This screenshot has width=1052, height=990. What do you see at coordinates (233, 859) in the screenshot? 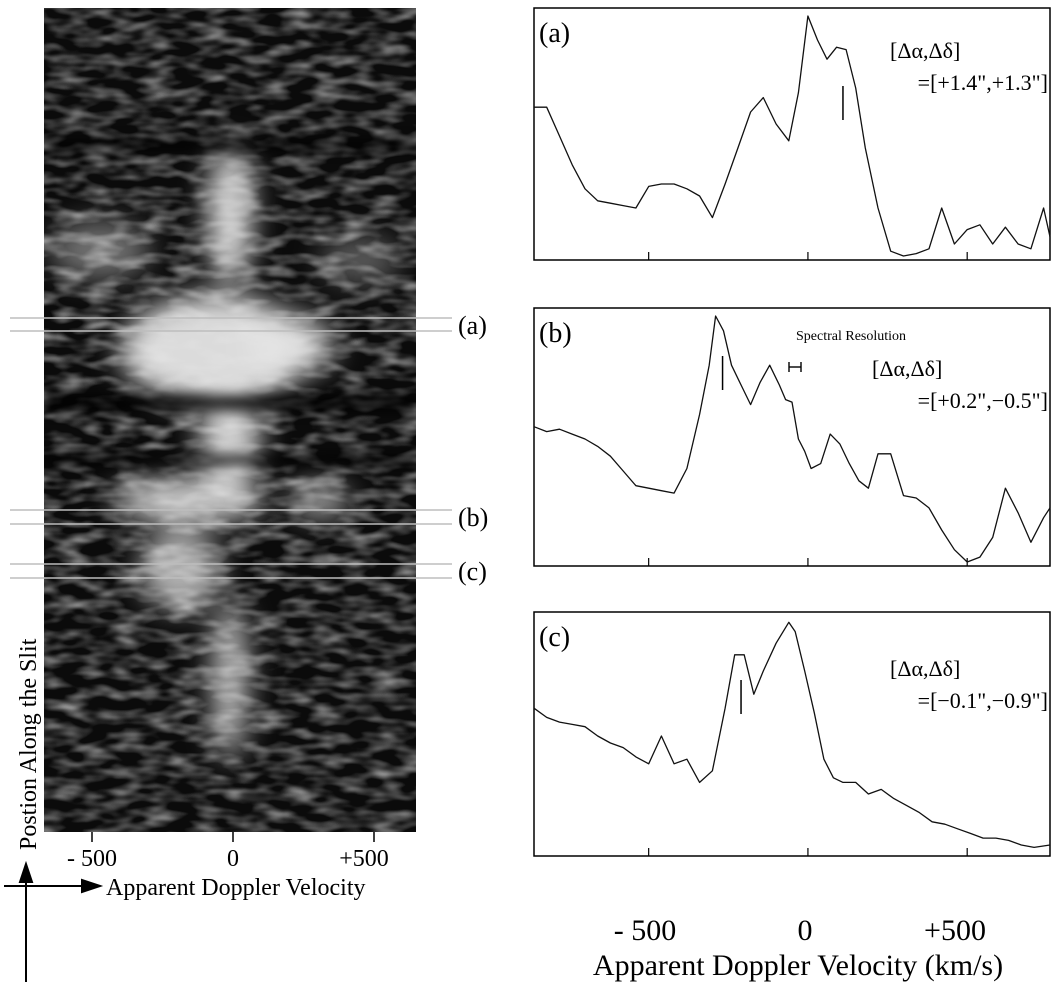
I see `left-xtick-label: 0` at bounding box center [233, 859].